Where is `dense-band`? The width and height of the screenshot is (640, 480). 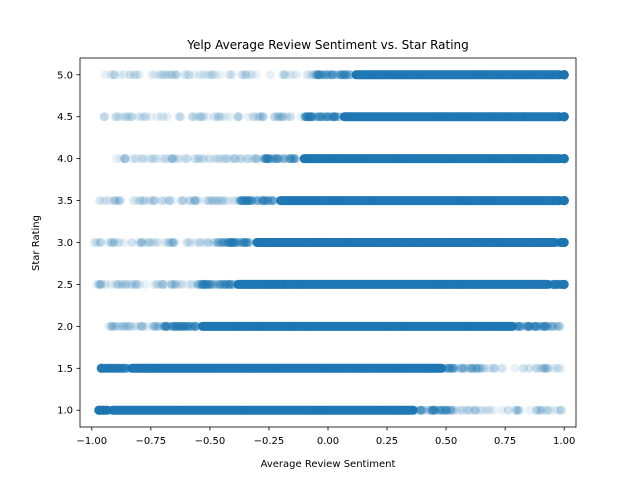 dense-band is located at coordinates (393, 284).